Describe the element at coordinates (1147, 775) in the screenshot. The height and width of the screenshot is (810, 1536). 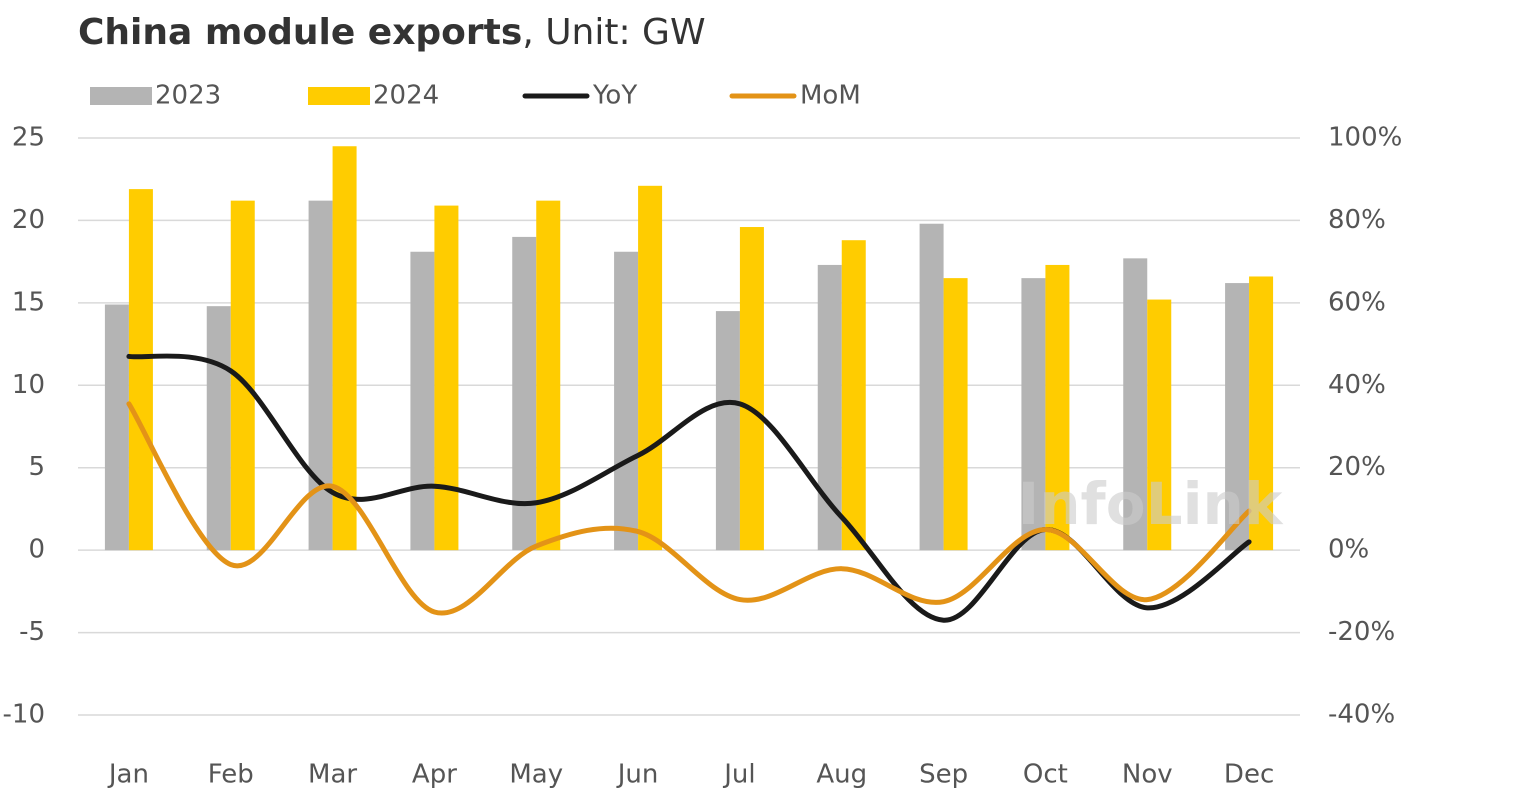
I see `x-tick-label: Nov` at that location.